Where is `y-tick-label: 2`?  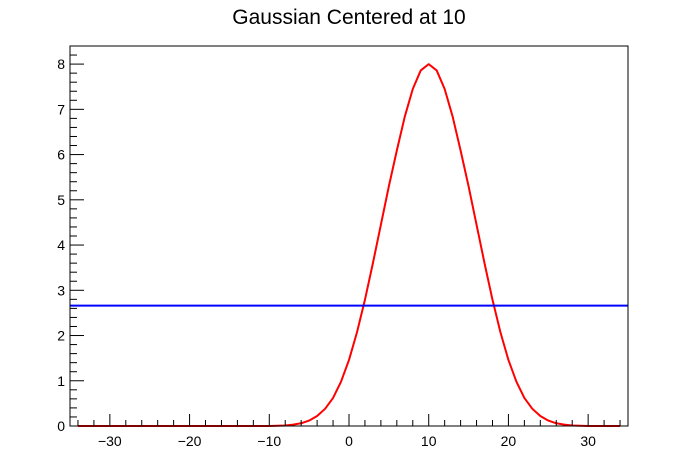 y-tick-label: 2 is located at coordinates (61, 336).